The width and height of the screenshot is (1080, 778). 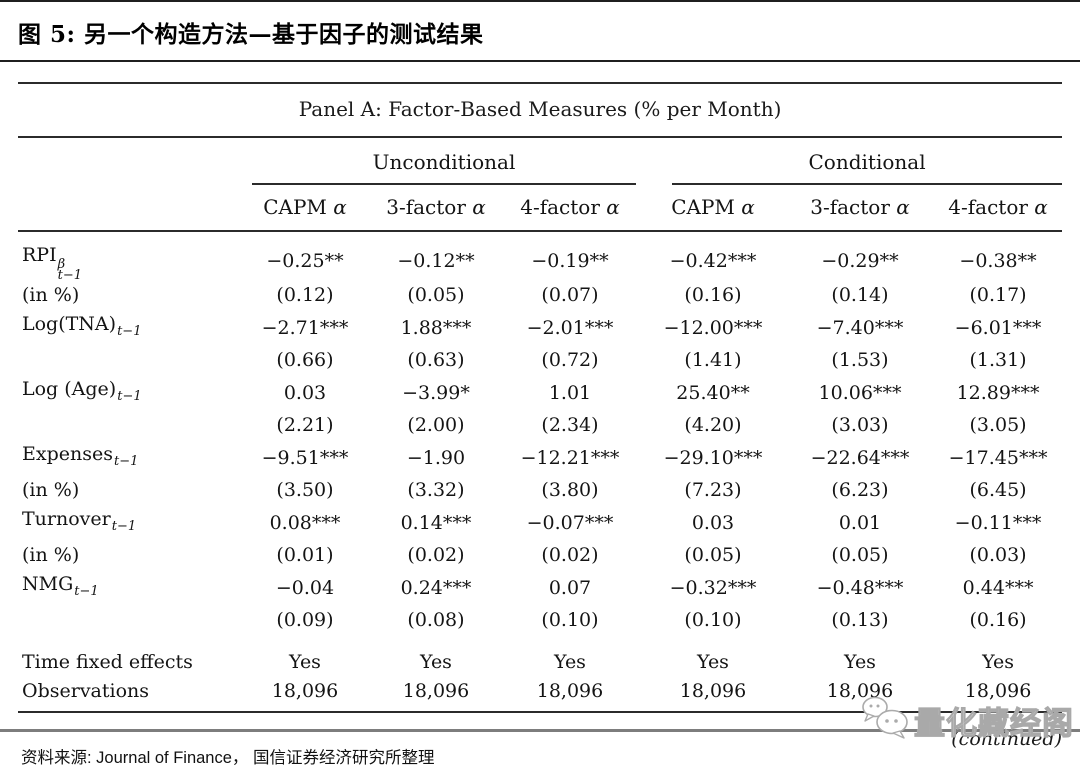 What do you see at coordinates (228, 758) in the screenshot?
I see `source-note: 资料来源: Journal of Finance， 国信证券经济研究所整理` at bounding box center [228, 758].